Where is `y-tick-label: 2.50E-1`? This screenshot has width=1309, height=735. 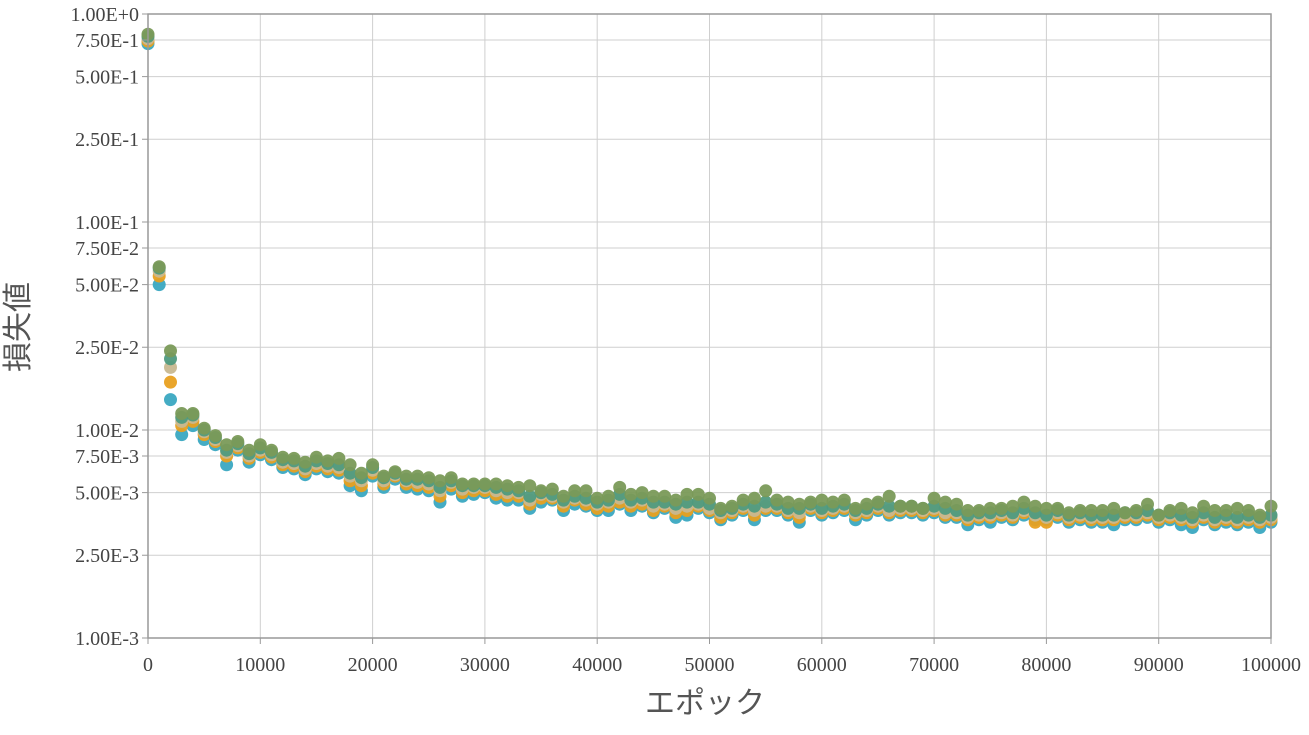
y-tick-label: 2.50E-1 is located at coordinates (107, 140).